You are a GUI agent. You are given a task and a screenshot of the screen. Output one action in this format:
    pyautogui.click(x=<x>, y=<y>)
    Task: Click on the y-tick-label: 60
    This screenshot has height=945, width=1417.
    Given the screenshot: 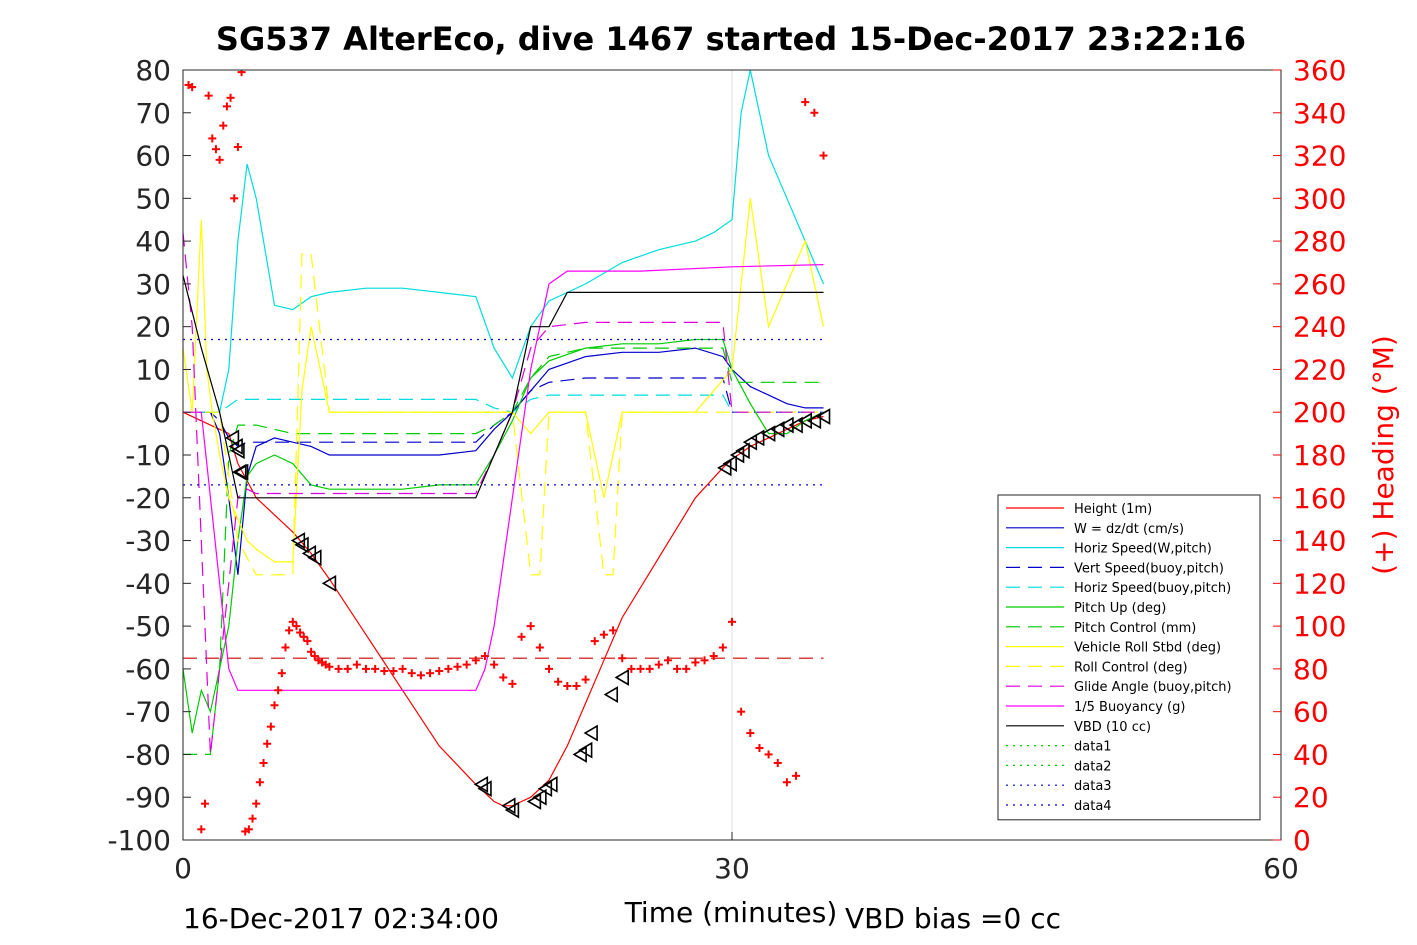 What is the action you would take?
    pyautogui.click(x=153, y=156)
    